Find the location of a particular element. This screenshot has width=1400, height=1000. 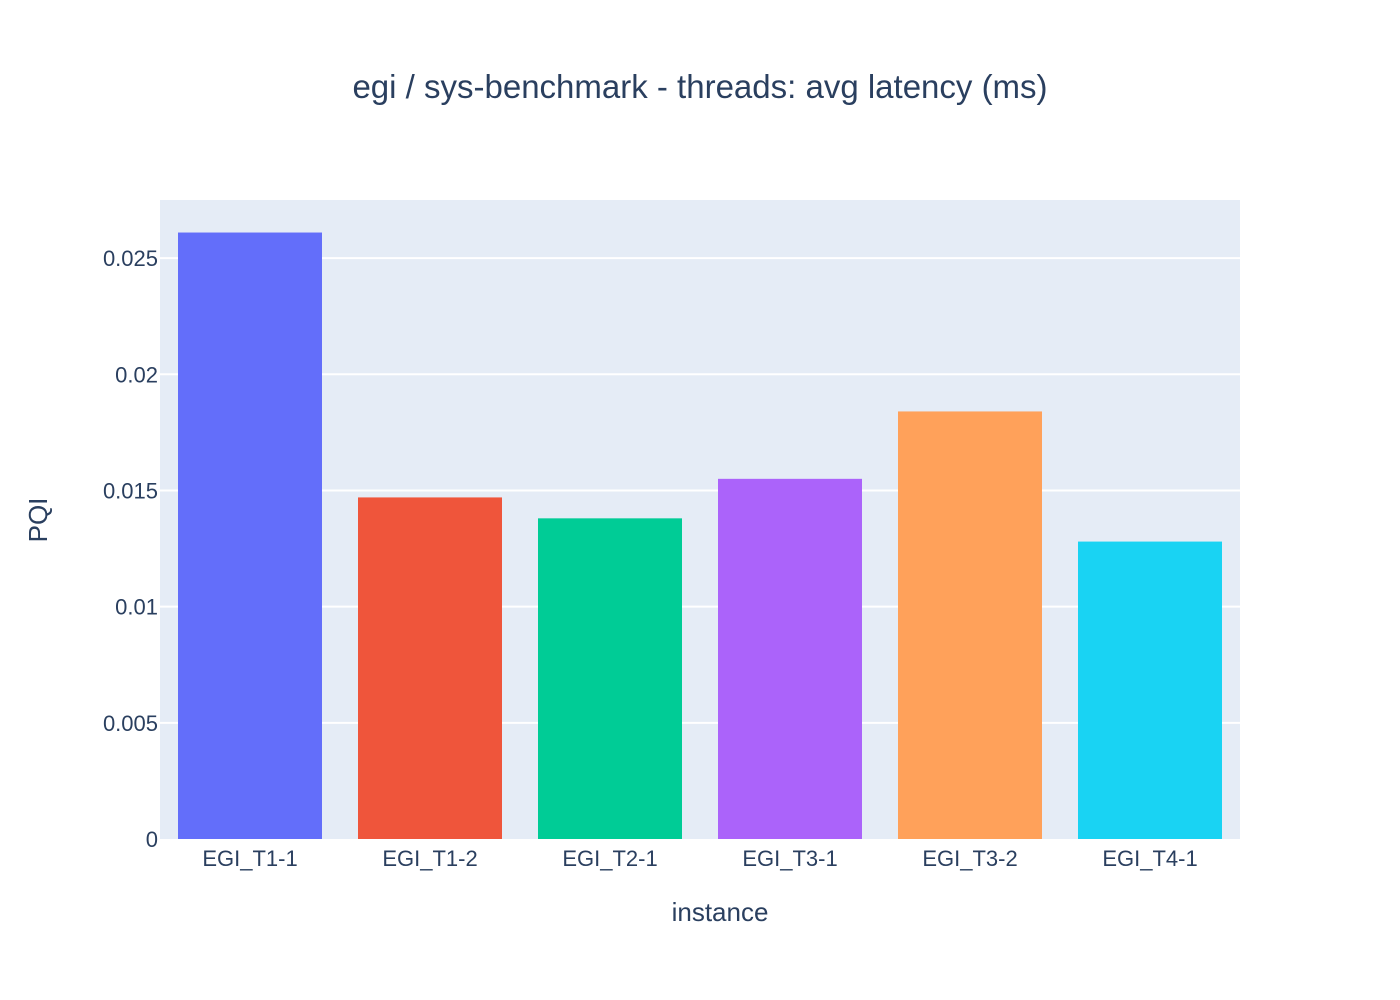

y-tick-label: 0.02 is located at coordinates (136, 374).